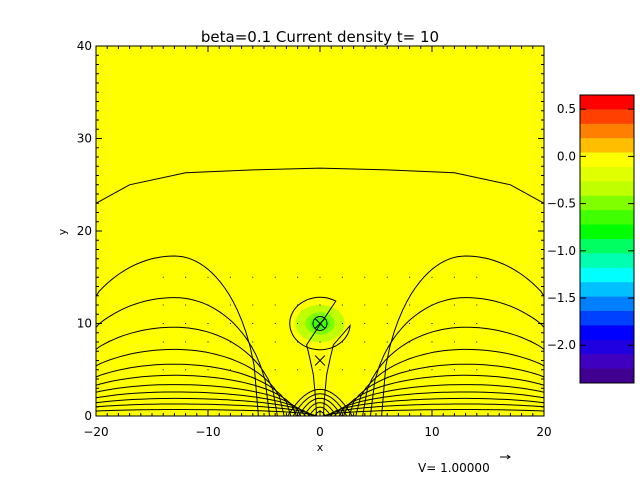  I want to click on y-axis-label: y, so click(62, 231).